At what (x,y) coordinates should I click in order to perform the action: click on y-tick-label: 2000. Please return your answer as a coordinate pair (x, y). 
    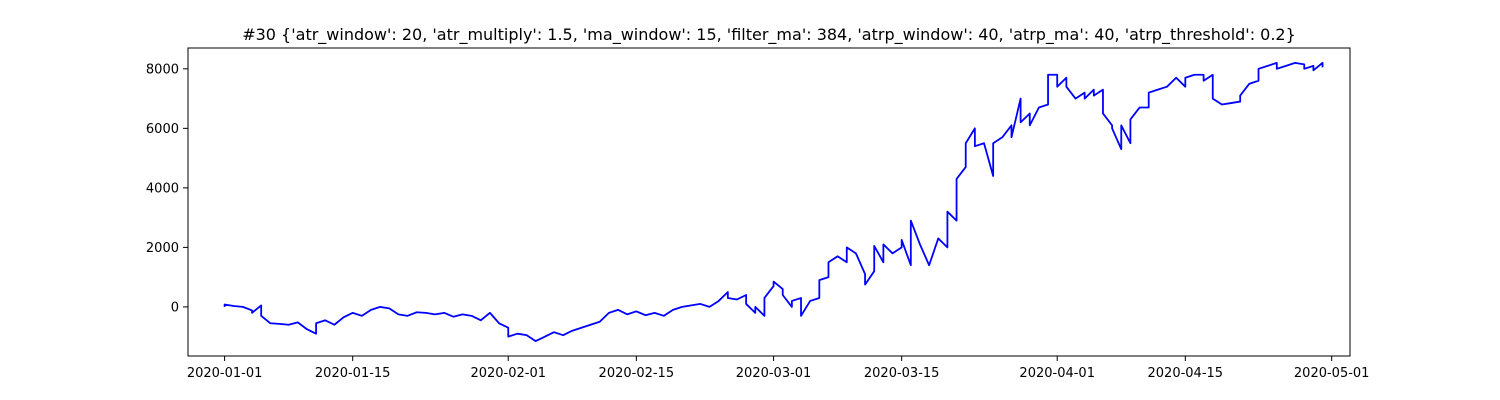
    Looking at the image, I should click on (162, 248).